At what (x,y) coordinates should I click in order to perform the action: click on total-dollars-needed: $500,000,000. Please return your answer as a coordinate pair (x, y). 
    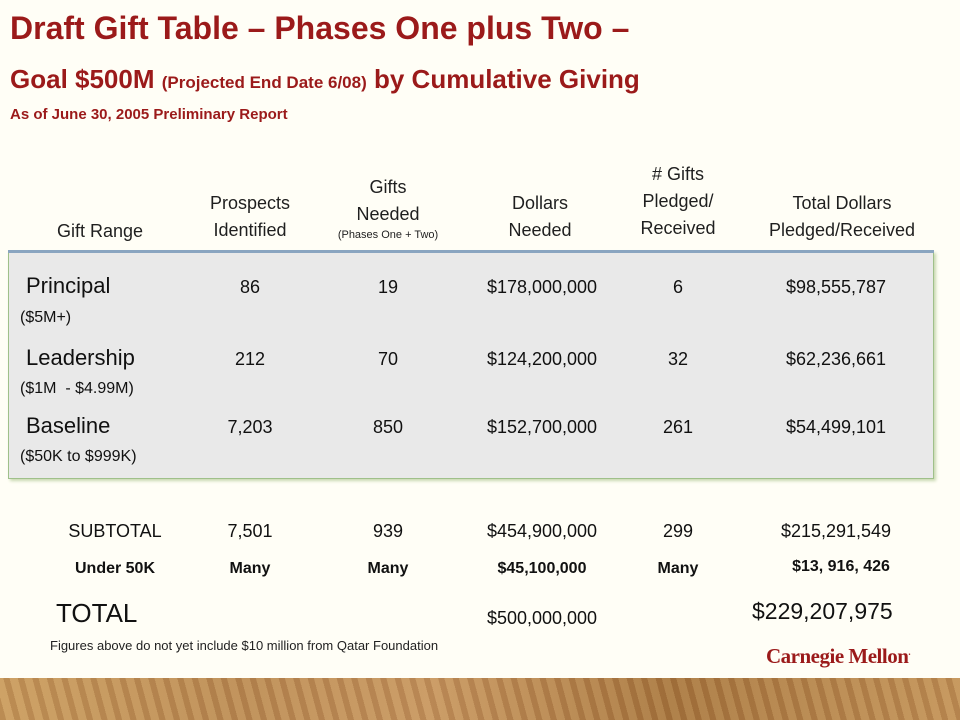
    Looking at the image, I should click on (542, 618).